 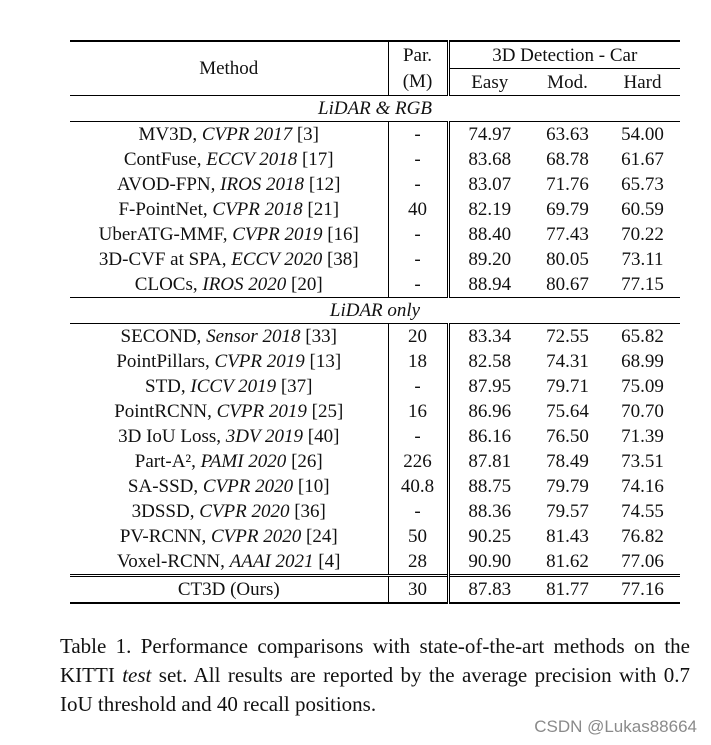 I want to click on params-cell: 28, so click(x=419, y=562).